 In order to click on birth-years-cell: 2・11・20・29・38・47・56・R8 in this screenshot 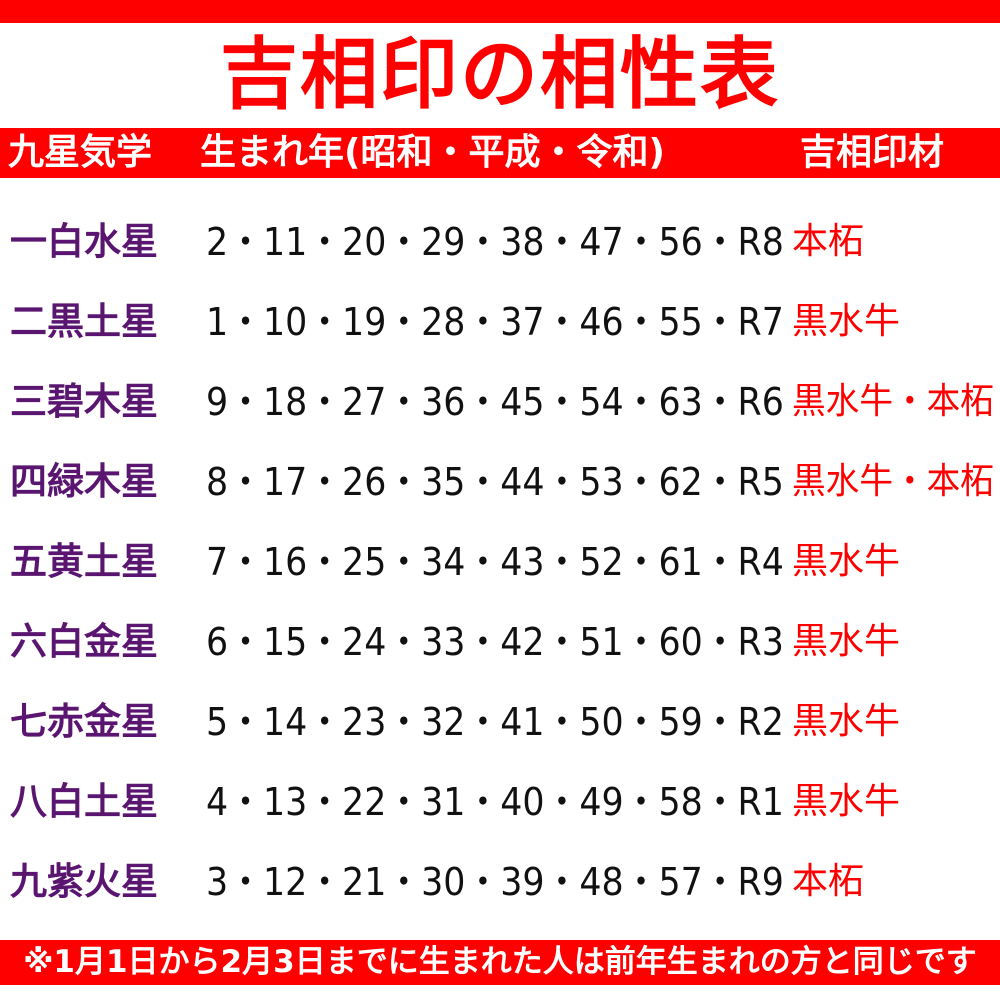, I will do `click(491, 242)`.